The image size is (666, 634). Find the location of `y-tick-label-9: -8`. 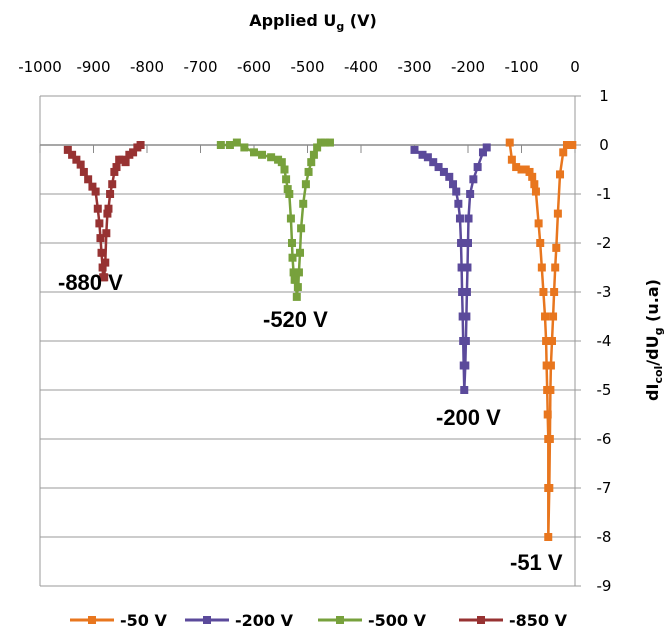

y-tick-label-9: -8 is located at coordinates (604, 537).